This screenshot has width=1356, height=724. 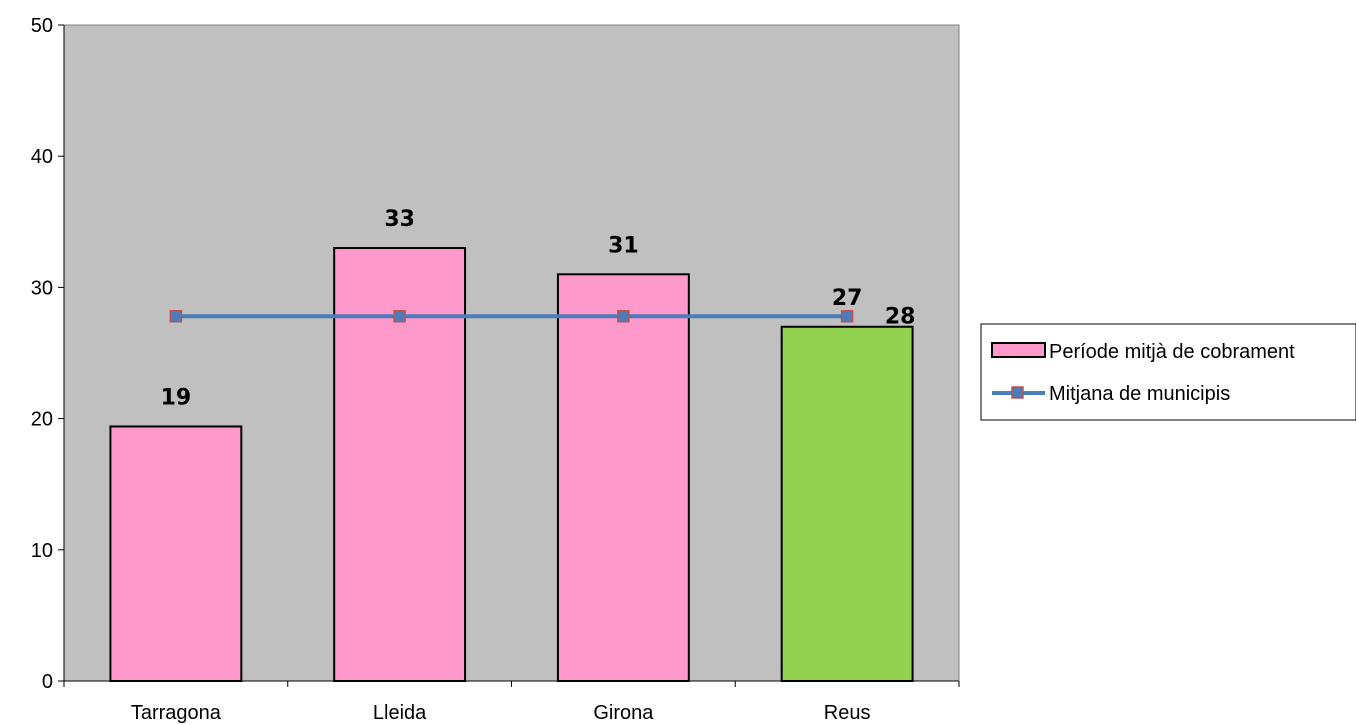 What do you see at coordinates (176, 553) in the screenshot?
I see `bar-tarragona` at bounding box center [176, 553].